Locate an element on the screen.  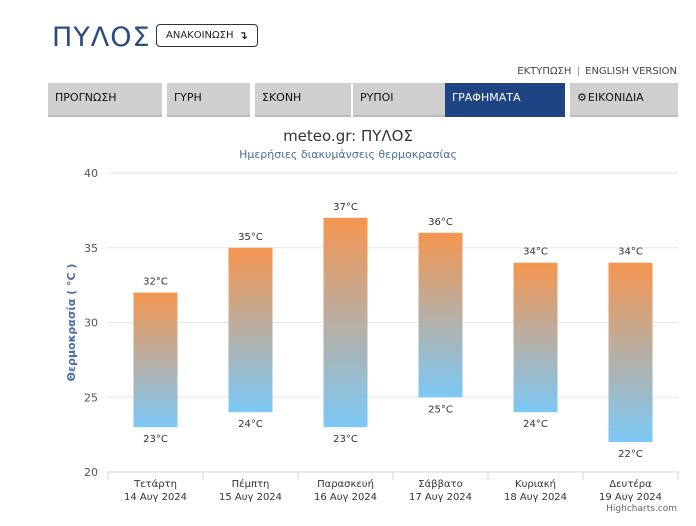
tab-label: ΠΡΟΓΝΩΣΗ is located at coordinates (86, 97).